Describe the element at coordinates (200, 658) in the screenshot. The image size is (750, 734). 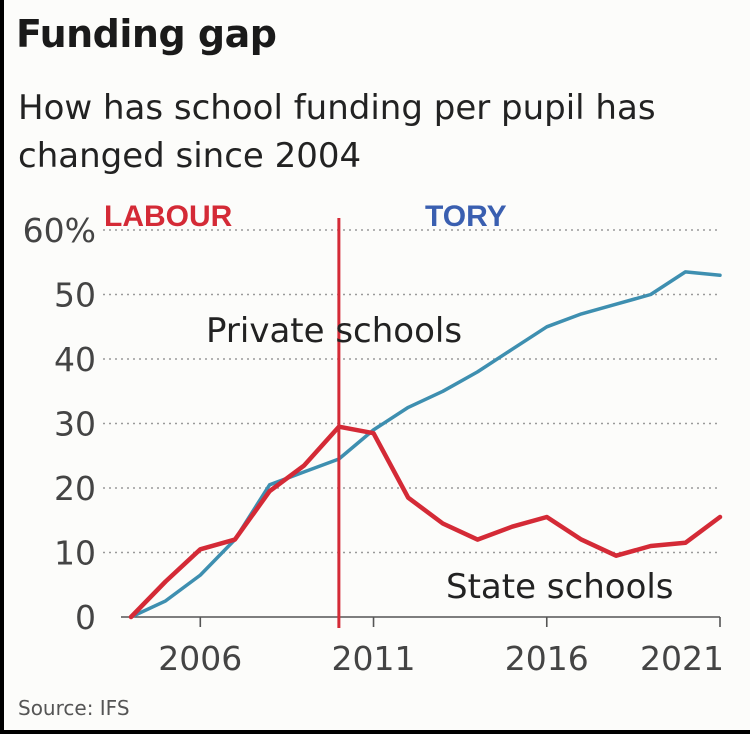
I see `x-tick-label: 2006` at that location.